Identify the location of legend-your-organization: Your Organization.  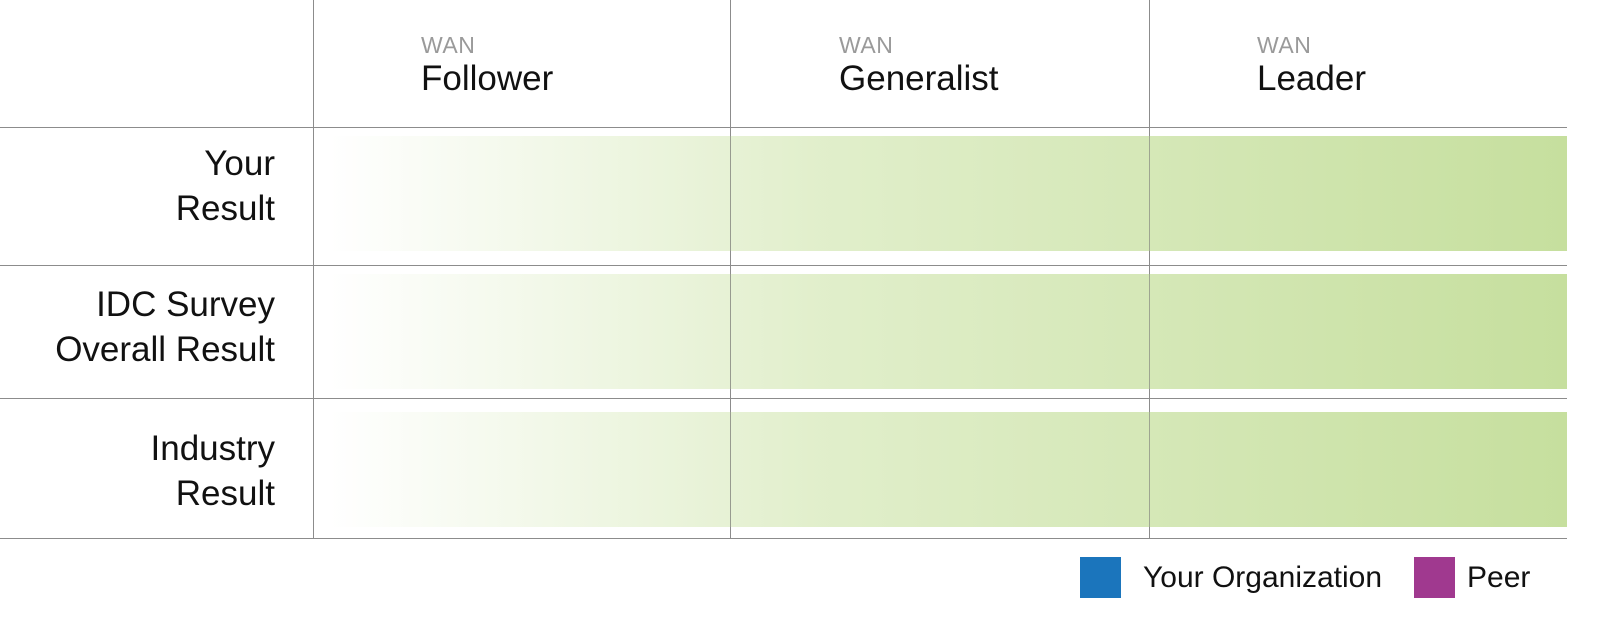
(1231, 577).